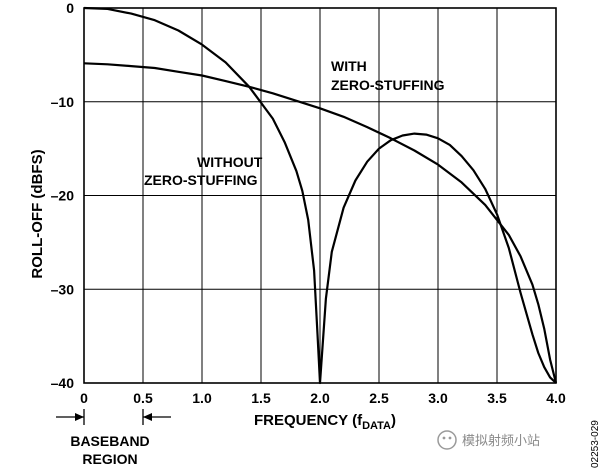 The image size is (604, 472). What do you see at coordinates (109, 459) in the screenshot?
I see `baseband-label-line2: REGION` at bounding box center [109, 459].